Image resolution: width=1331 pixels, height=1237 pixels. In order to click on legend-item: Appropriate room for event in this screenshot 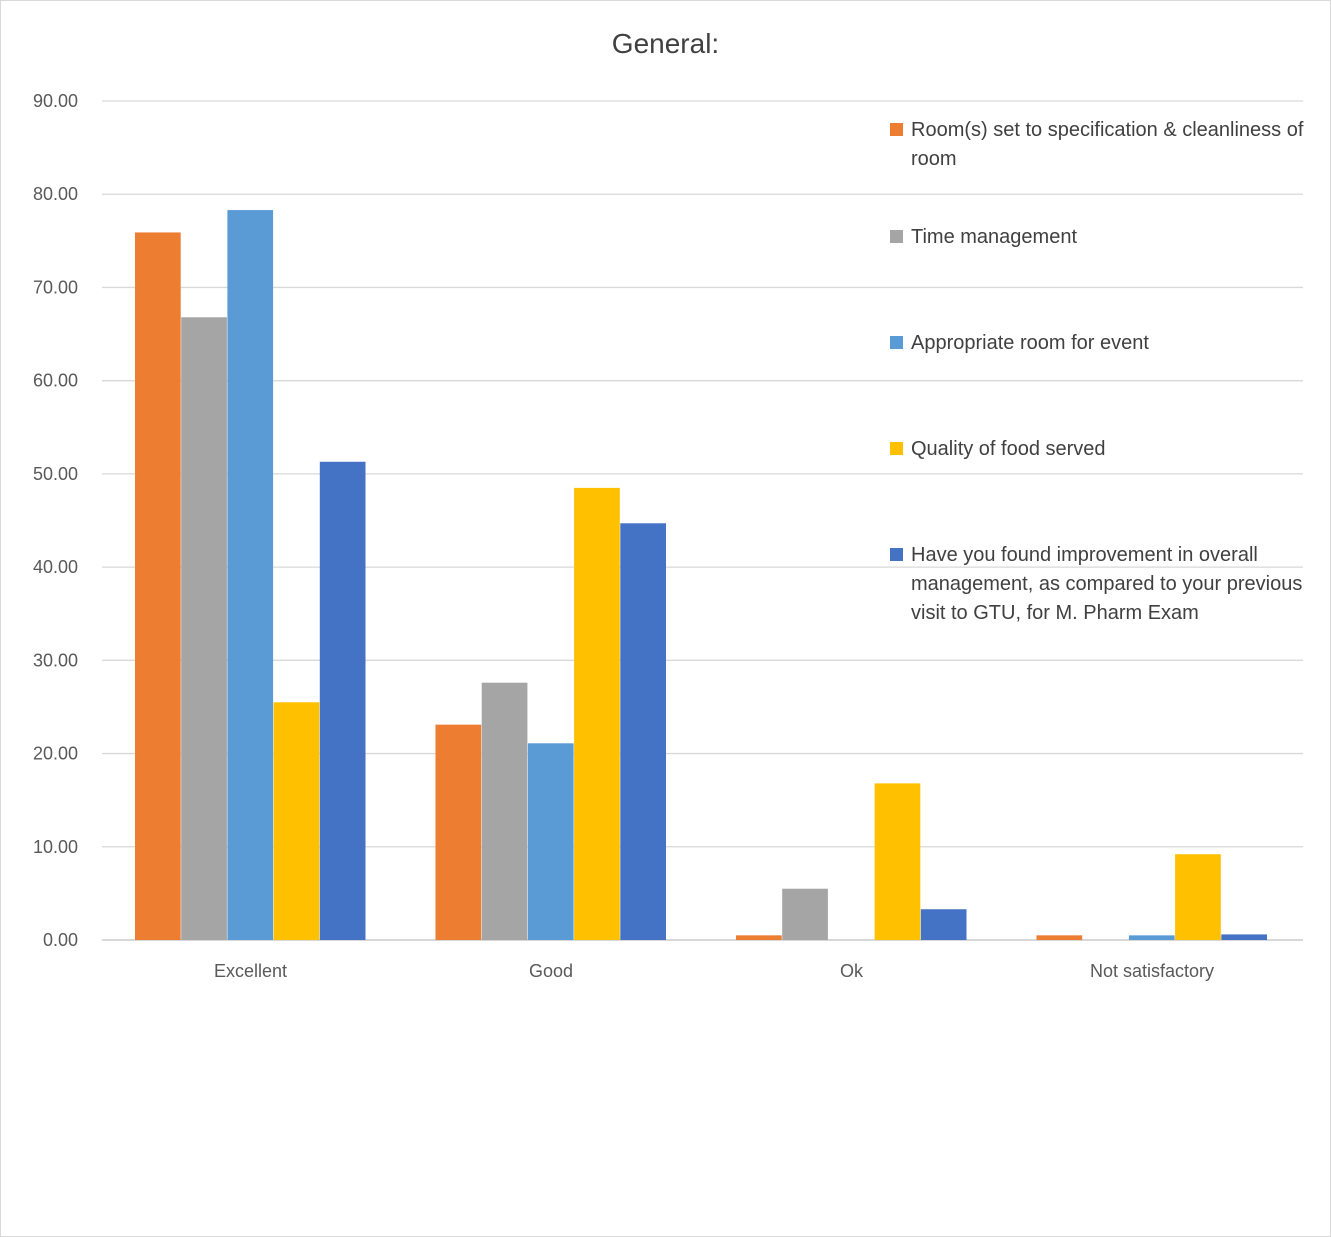, I will do `click(1110, 343)`.